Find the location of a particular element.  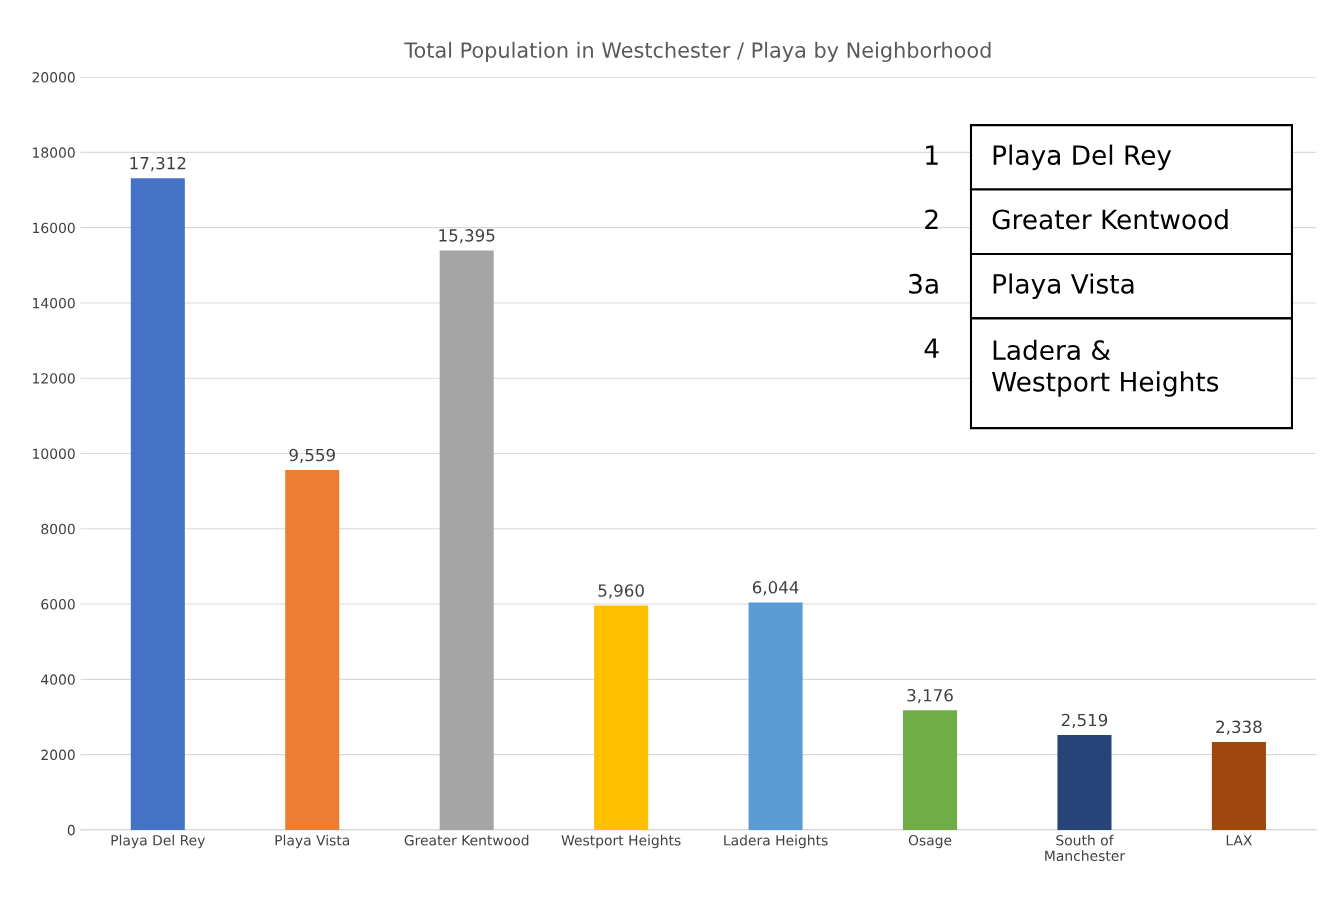

chart-title: Total Population in Westchester / Playa by Neighborhood is located at coordinates (697, 51).